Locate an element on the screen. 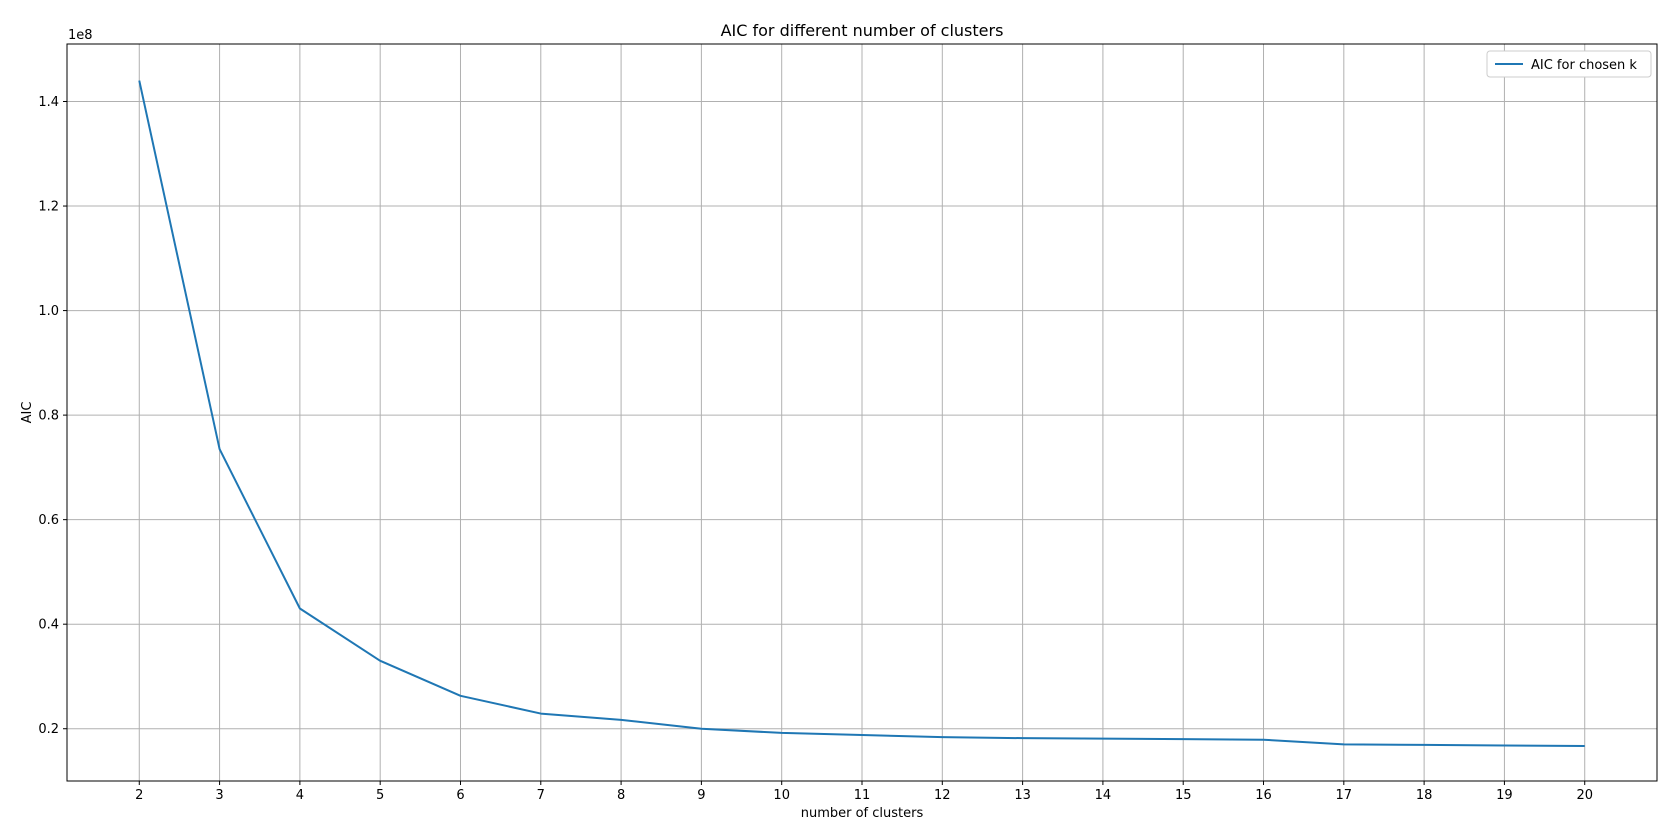 The width and height of the screenshot is (1674, 829). legend-box is located at coordinates (1569, 64).